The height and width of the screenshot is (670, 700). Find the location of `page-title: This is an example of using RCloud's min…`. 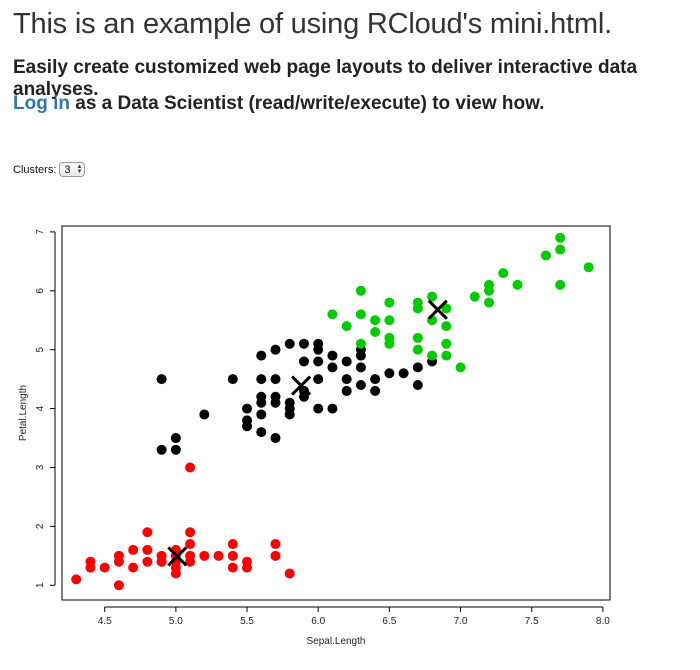

page-title: This is an example of using RCloud's min… is located at coordinates (312, 24).